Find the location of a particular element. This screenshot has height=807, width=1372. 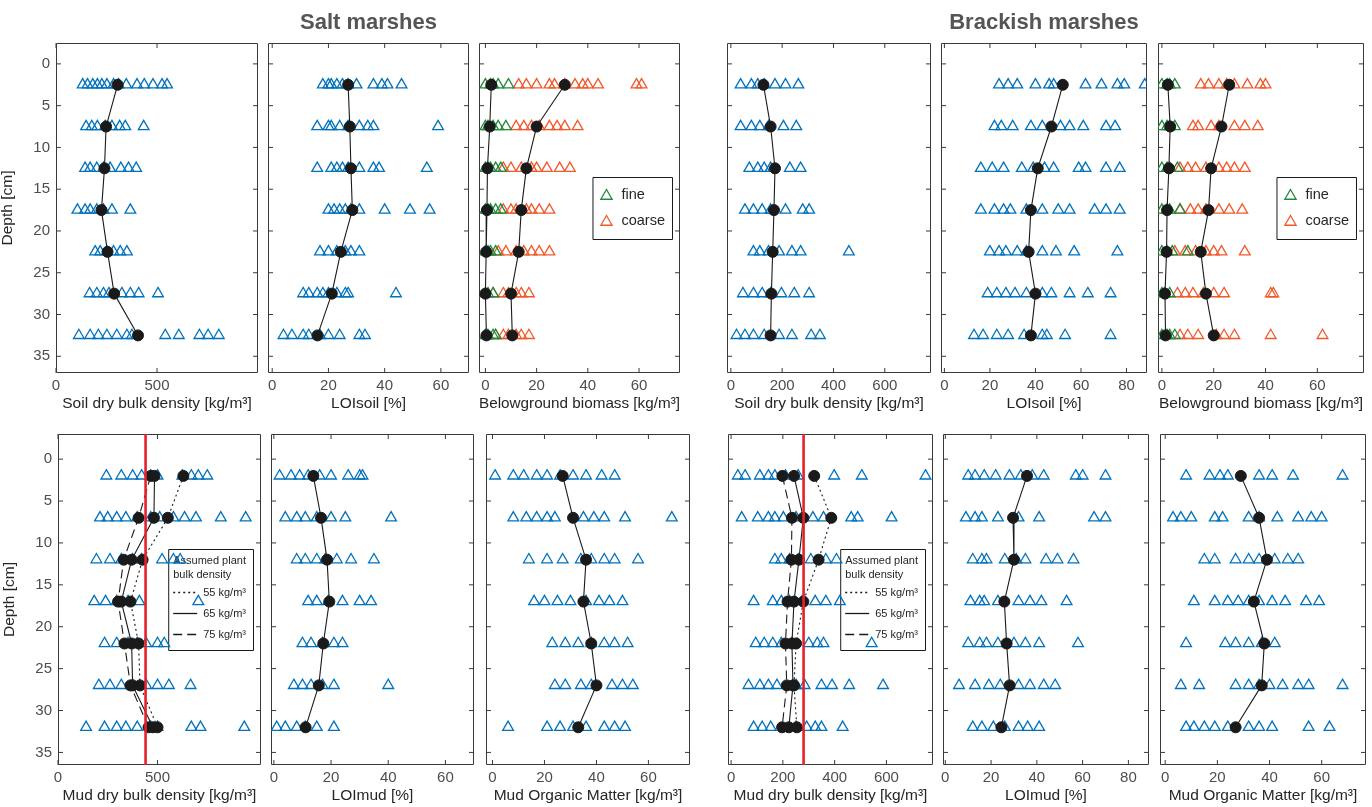

chart-title: Brackish marshes is located at coordinates (1044, 22).